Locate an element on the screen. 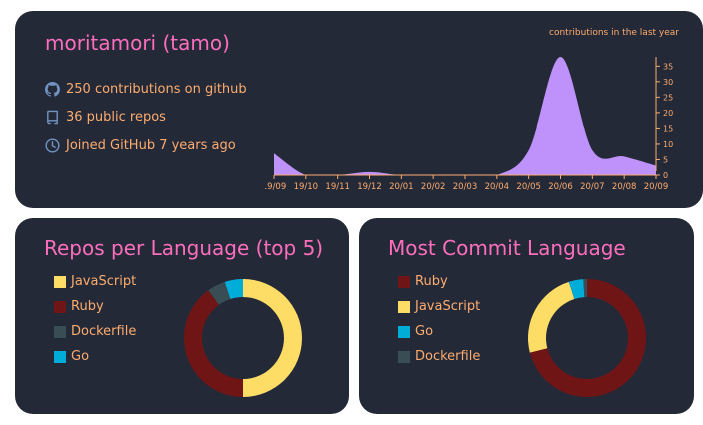  most-commit-language-donut is located at coordinates (587, 338).